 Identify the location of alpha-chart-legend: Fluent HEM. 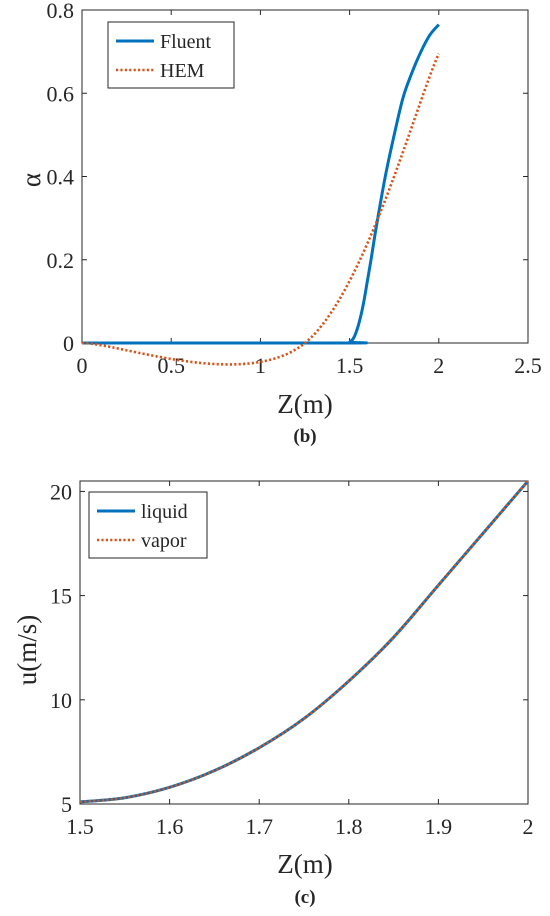
(171, 55).